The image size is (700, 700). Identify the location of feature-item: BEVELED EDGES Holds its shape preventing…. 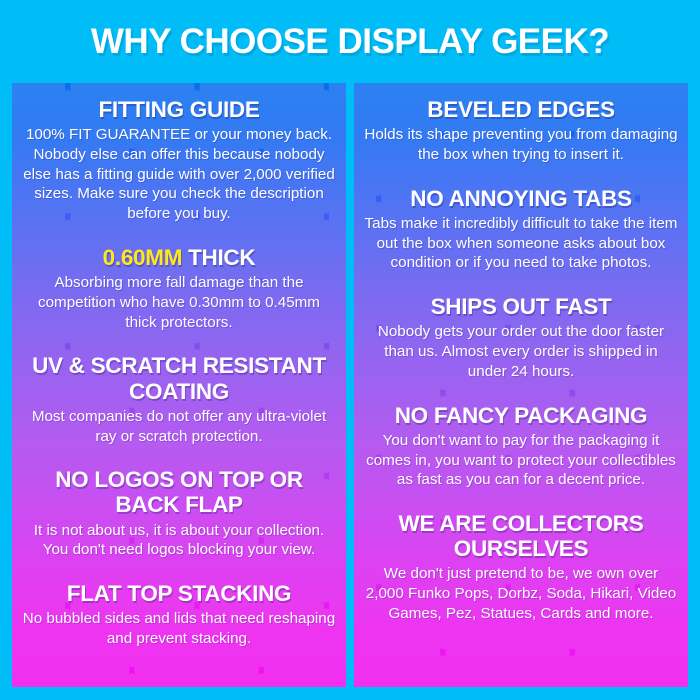
(521, 131).